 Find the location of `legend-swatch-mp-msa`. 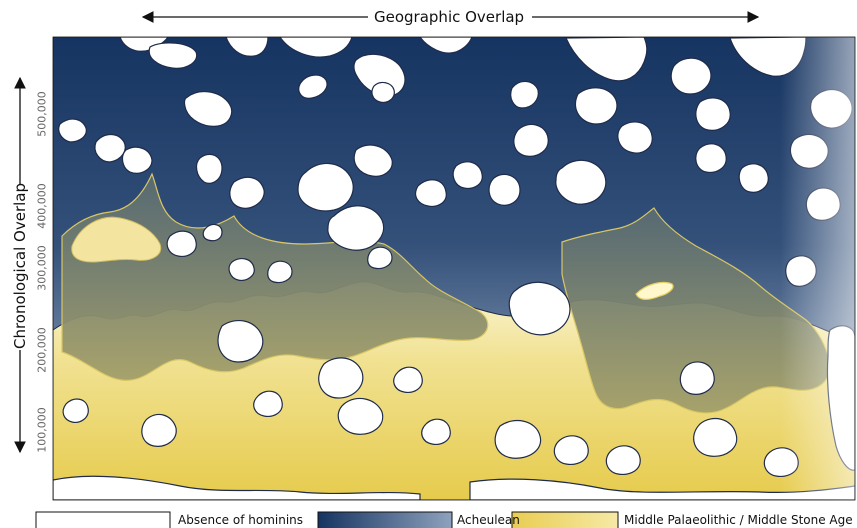

legend-swatch-mp-msa is located at coordinates (565, 519).